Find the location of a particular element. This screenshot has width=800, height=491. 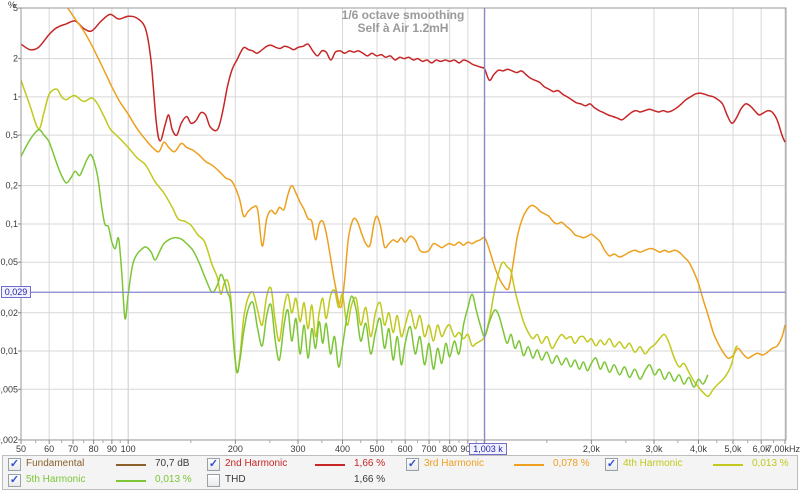

y-axis-unit: % is located at coordinates (12, 5).